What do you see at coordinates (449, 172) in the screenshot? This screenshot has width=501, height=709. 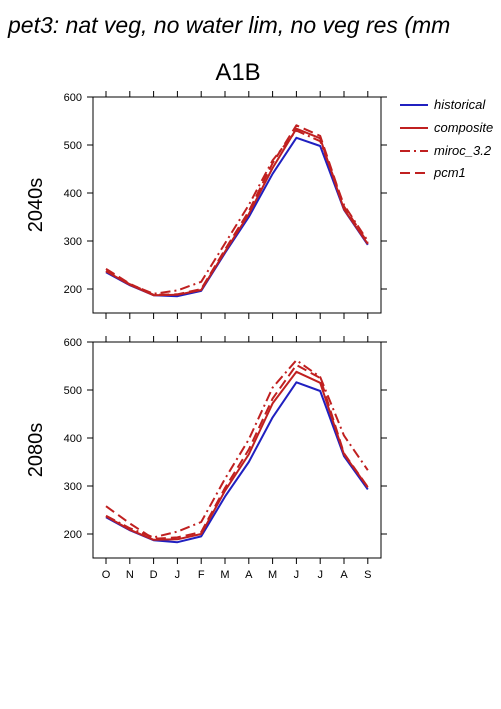 I see `legend-label: pcm1` at bounding box center [449, 172].